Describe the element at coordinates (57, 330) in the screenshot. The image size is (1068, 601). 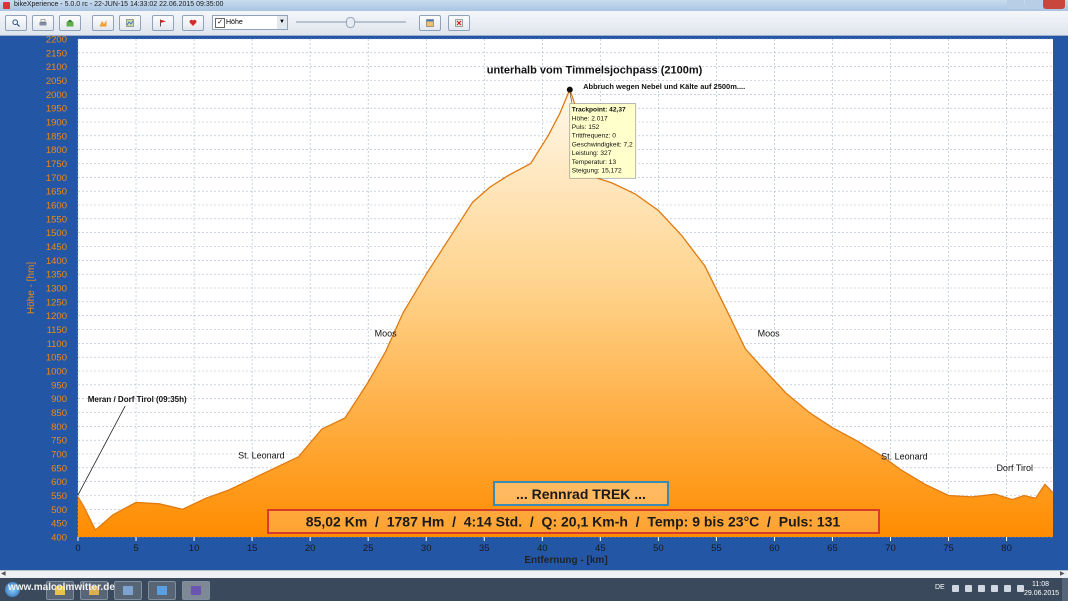
I see `y-tick-label: 1150` at that location.